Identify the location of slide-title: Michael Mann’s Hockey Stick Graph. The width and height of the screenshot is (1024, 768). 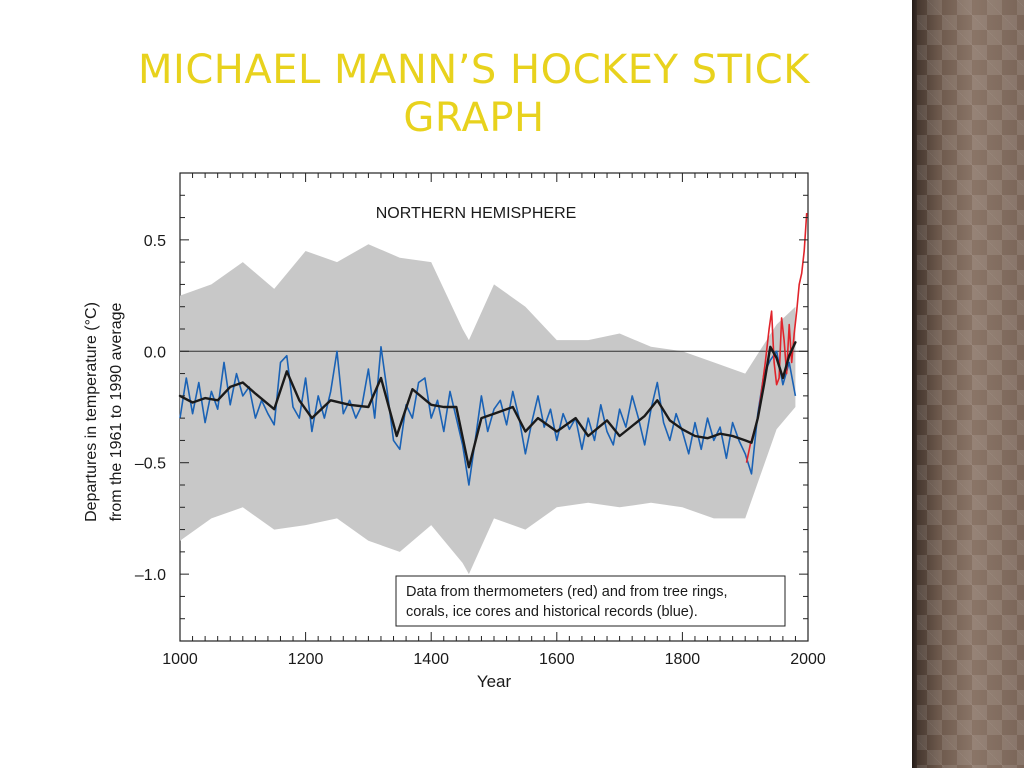
(474, 94).